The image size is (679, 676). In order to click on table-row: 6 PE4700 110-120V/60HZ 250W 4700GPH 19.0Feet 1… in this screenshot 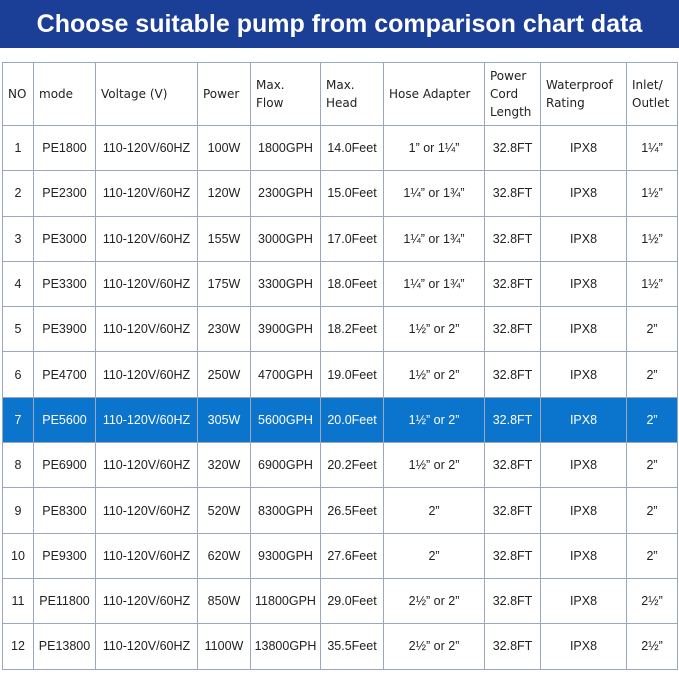, I will do `click(340, 374)`.